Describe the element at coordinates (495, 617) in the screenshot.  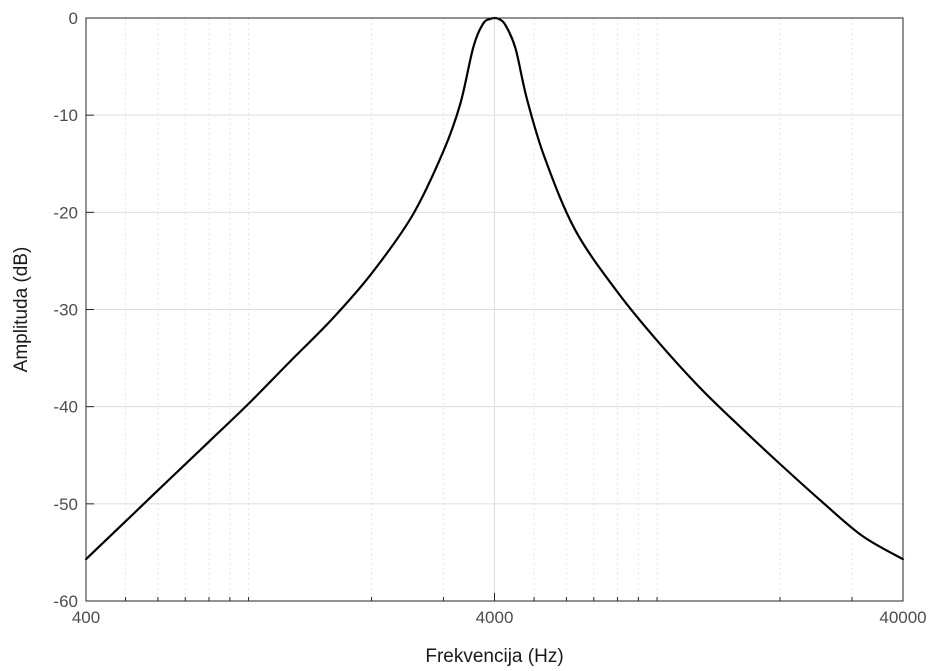
I see `x-tick-label: 4000` at that location.